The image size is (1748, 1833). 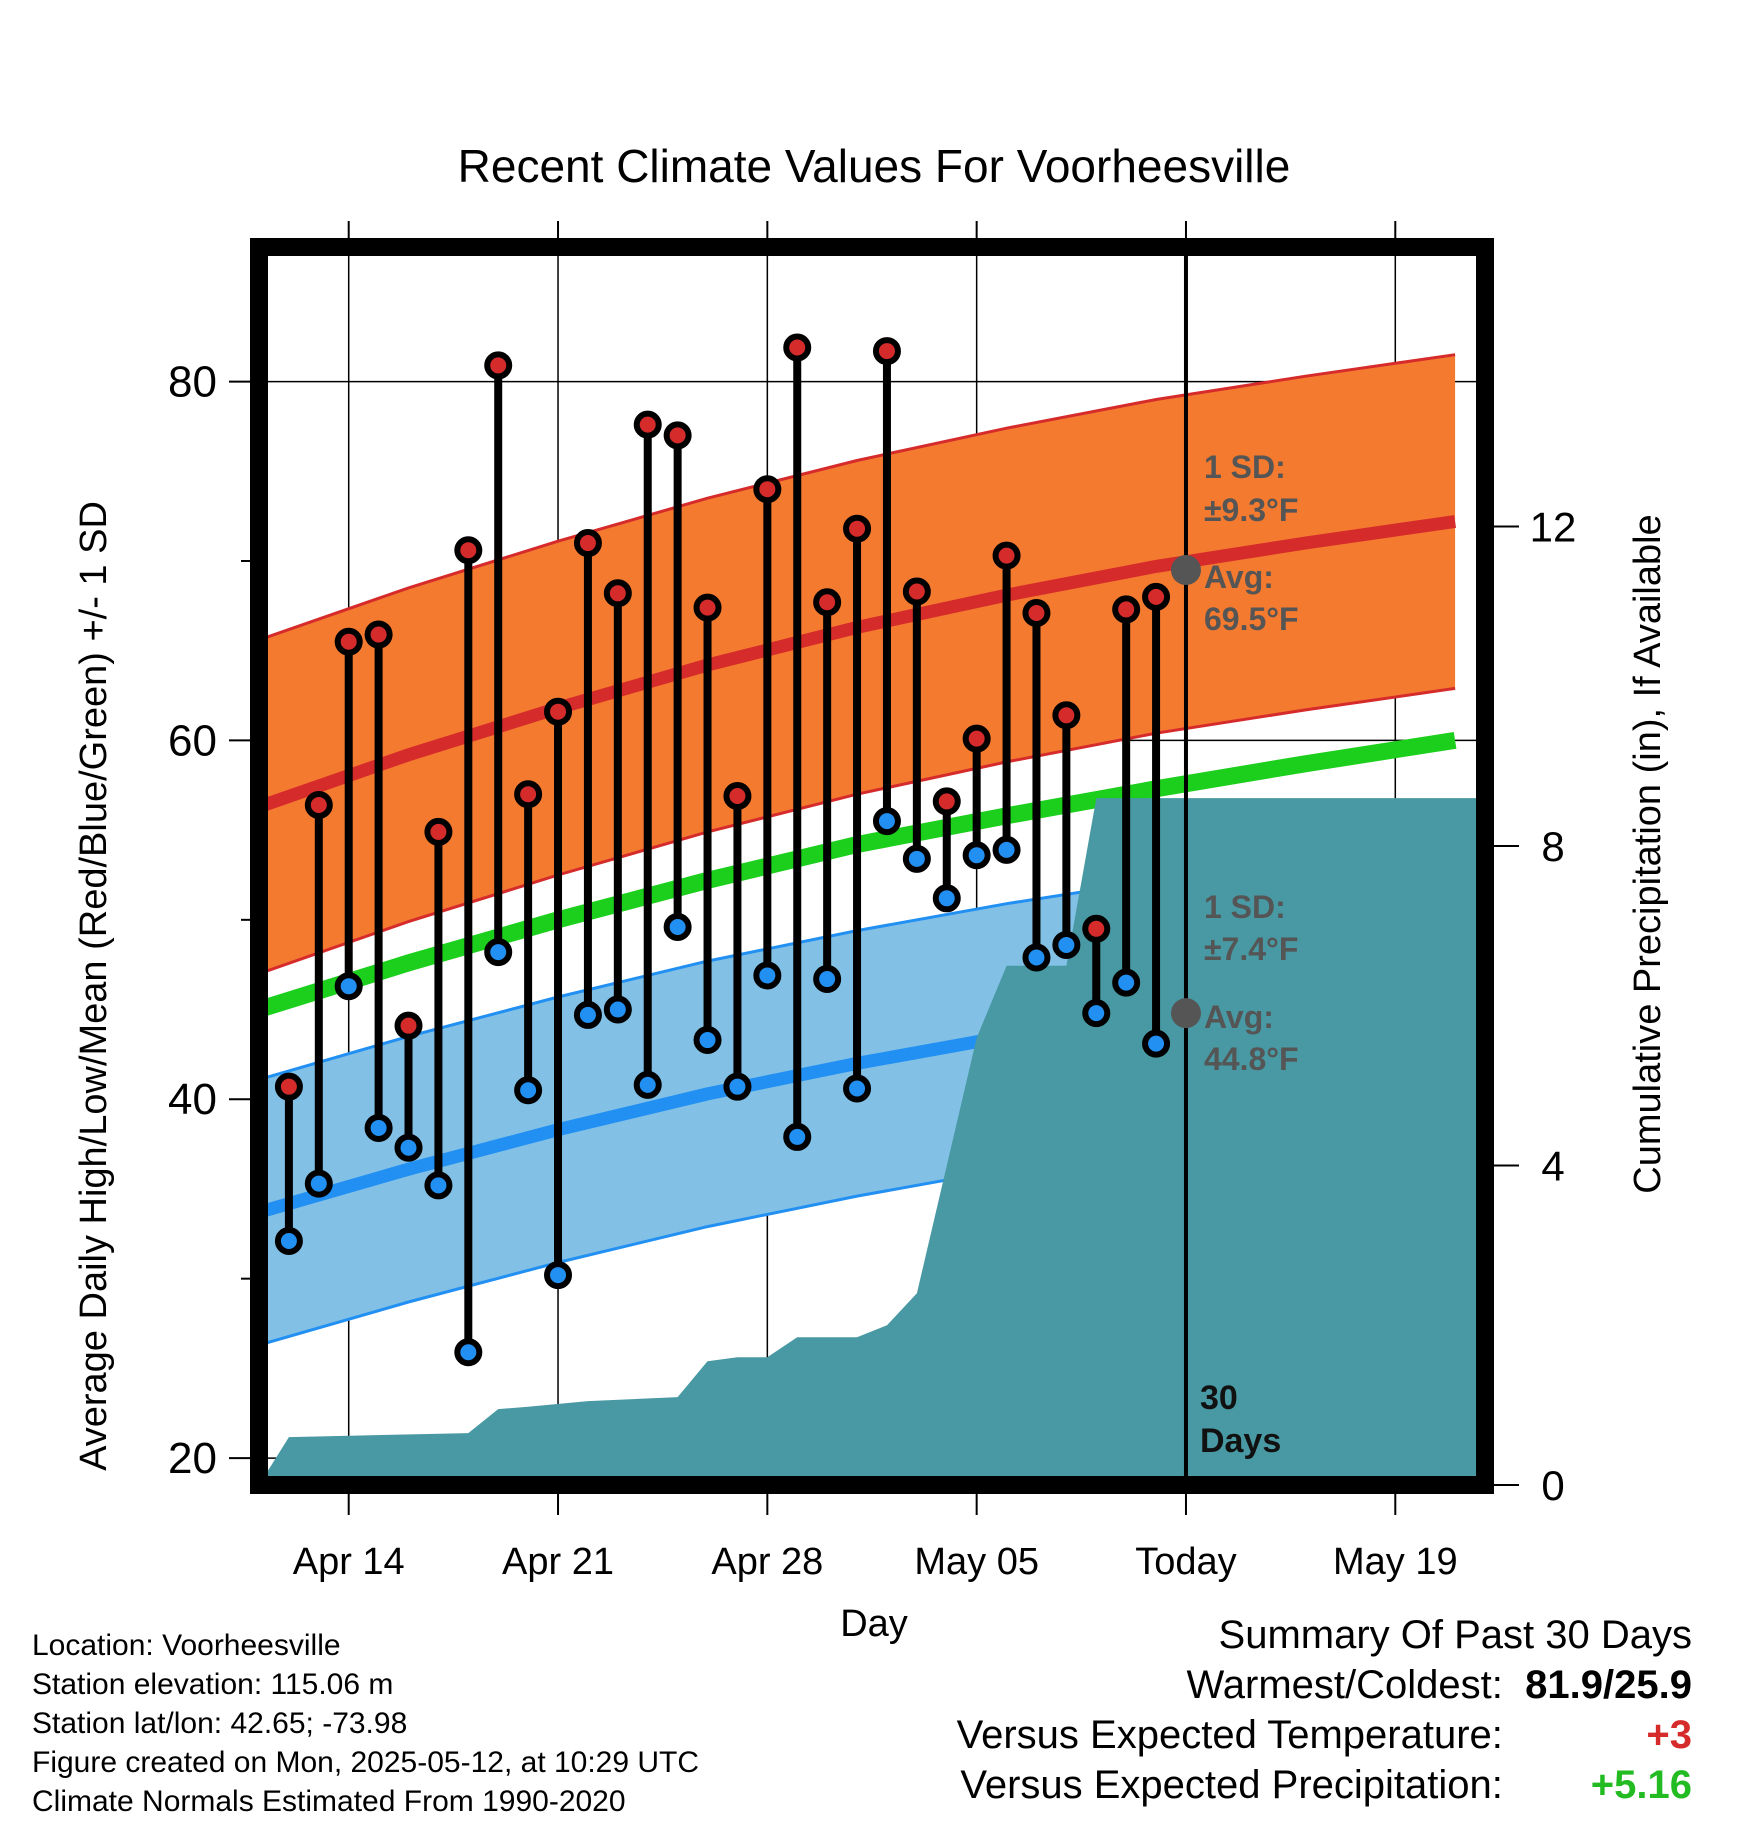 I want to click on summary-temp-row: Versus Expected Temperature: +3, so click(x=1324, y=1735).